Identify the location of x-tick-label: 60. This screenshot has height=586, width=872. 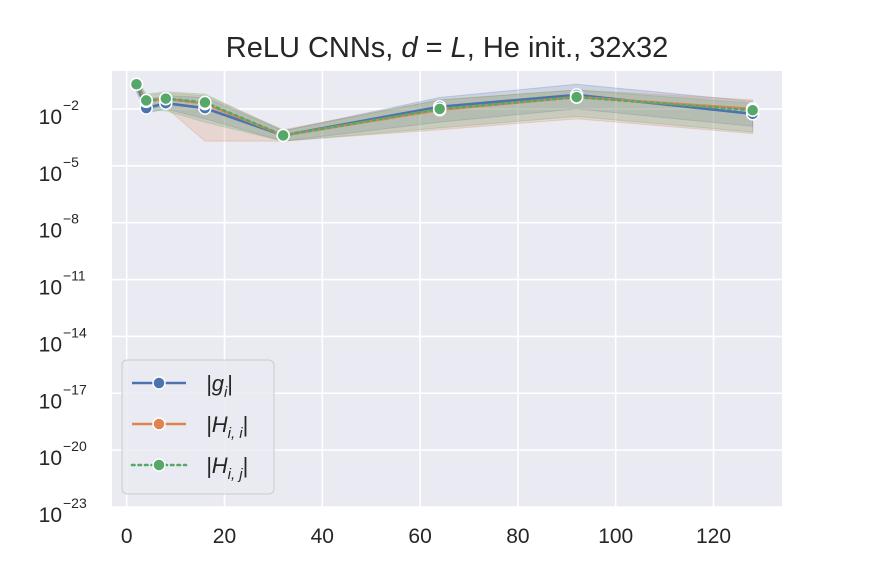
(419, 536).